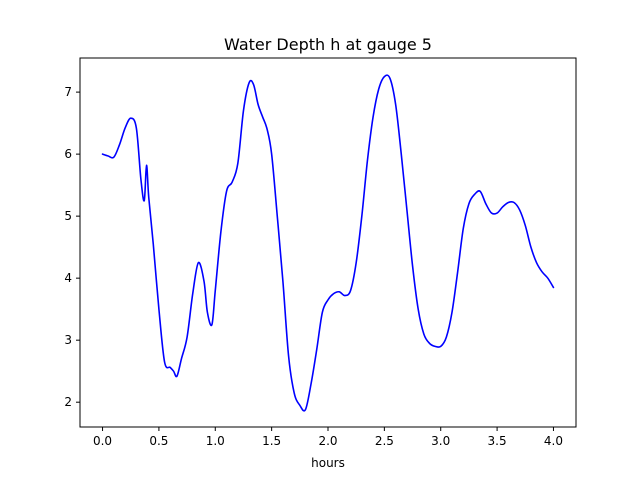  I want to click on x-tick-label: 4.0, so click(553, 441).